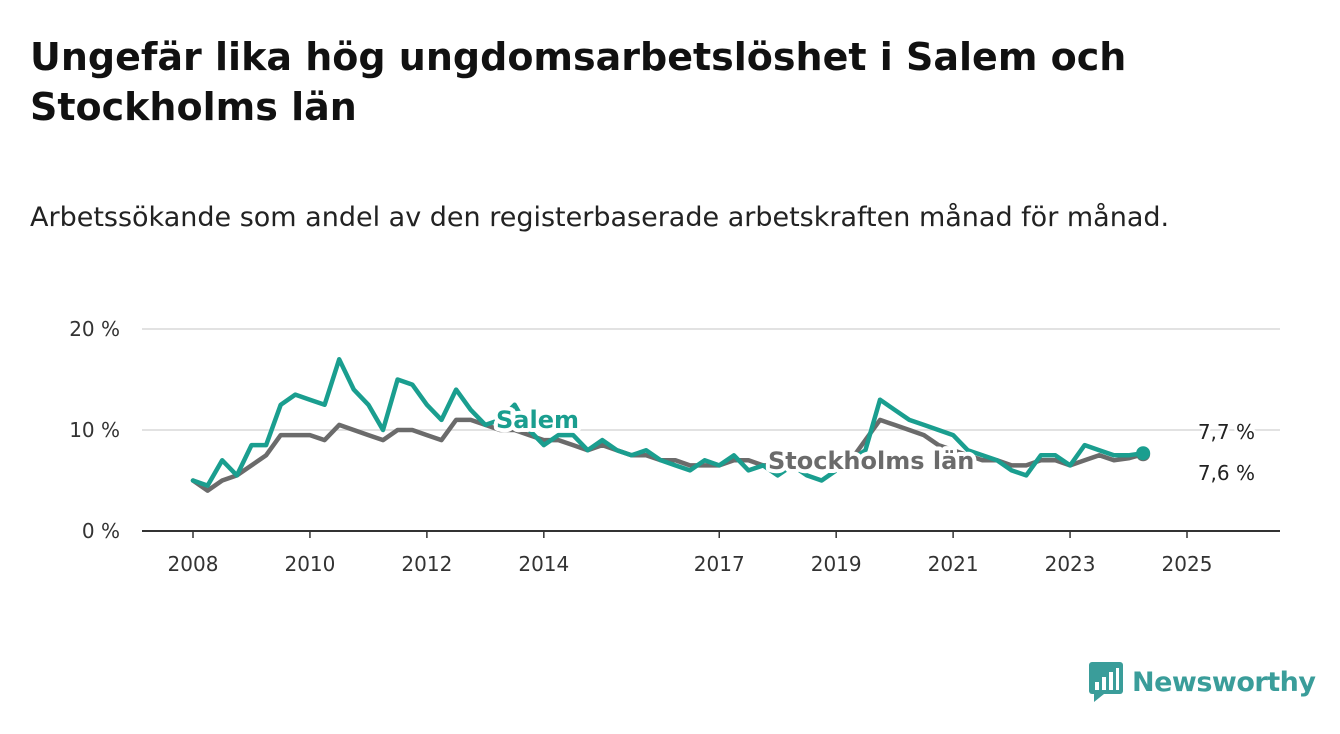 This screenshot has height=734, width=1340. I want to click on x-tick-label: 2025, so click(1187, 564).